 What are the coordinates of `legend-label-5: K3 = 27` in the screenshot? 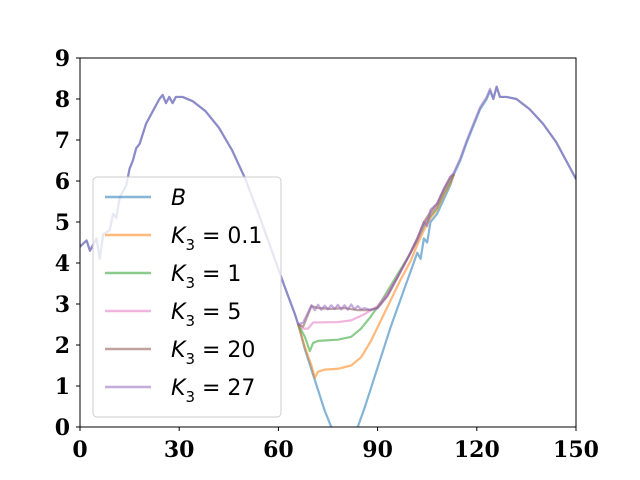 It's located at (213, 391).